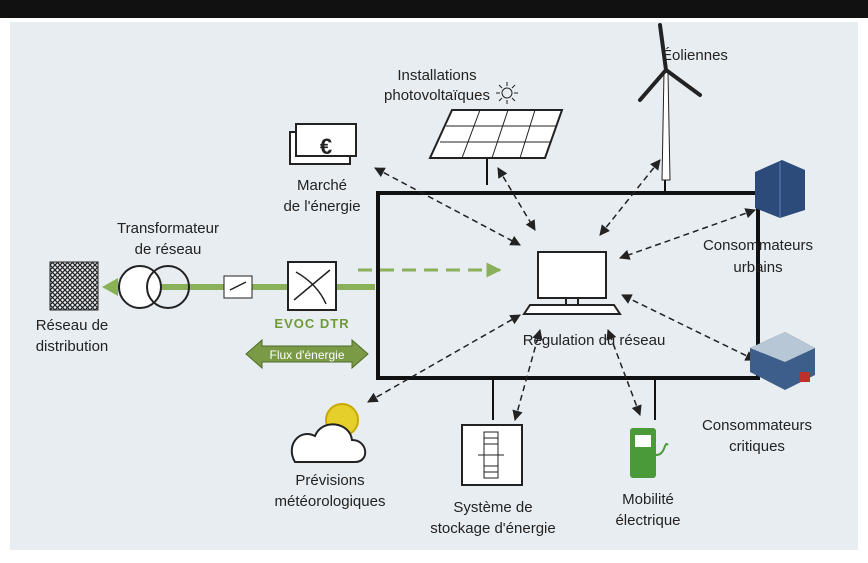 The width and height of the screenshot is (868, 563). What do you see at coordinates (695, 55) in the screenshot?
I see `label: Éoliennes` at bounding box center [695, 55].